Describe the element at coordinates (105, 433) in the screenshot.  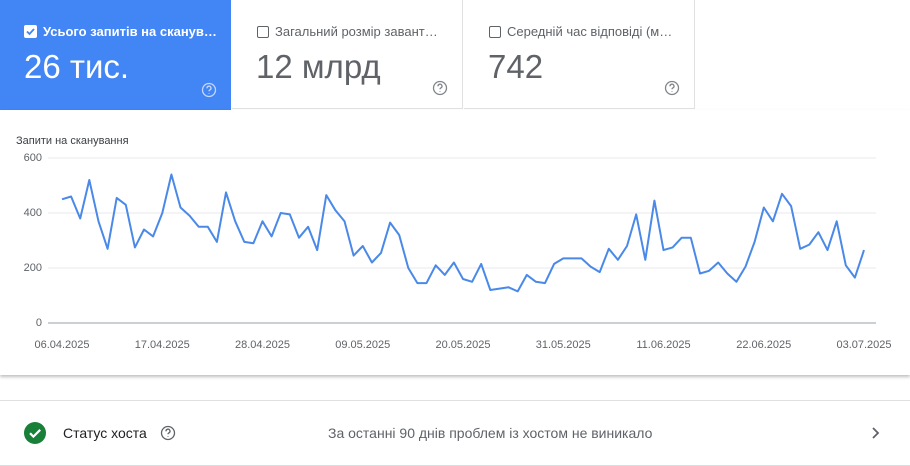
I see `status-title: Статус хоста` at that location.